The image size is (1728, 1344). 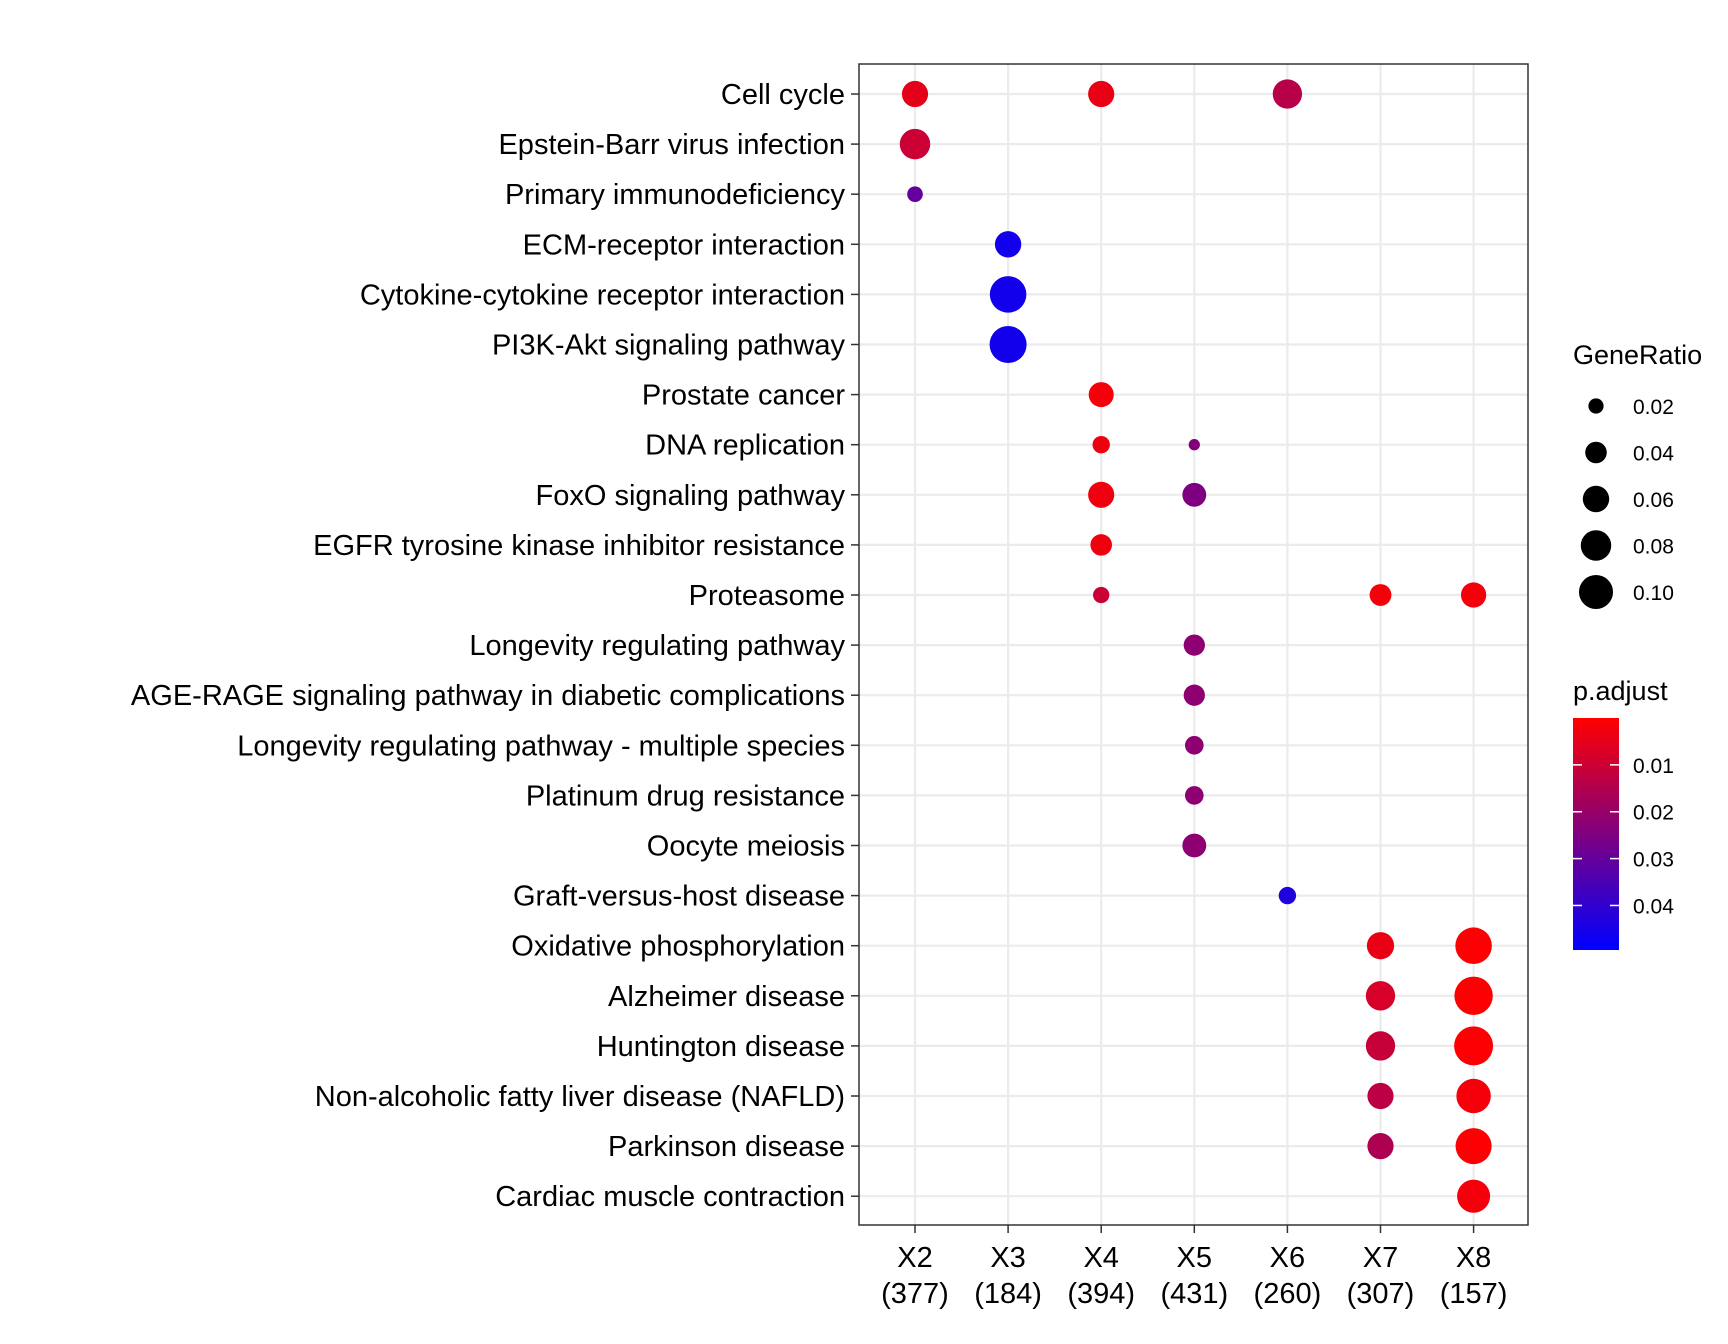 I want to click on y-label-prostate-cancer: Prostate cancer, so click(x=743, y=396).